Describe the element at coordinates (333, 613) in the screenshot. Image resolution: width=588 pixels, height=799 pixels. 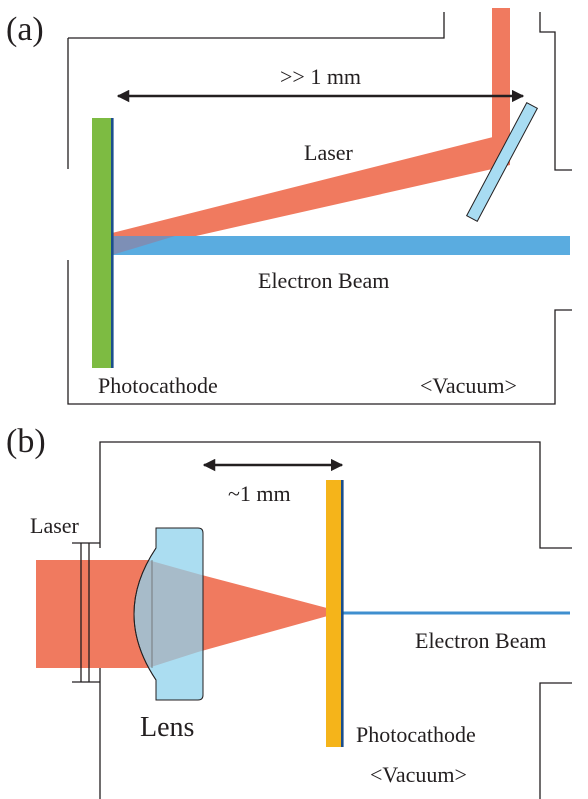
I see `photocathode-b` at that location.